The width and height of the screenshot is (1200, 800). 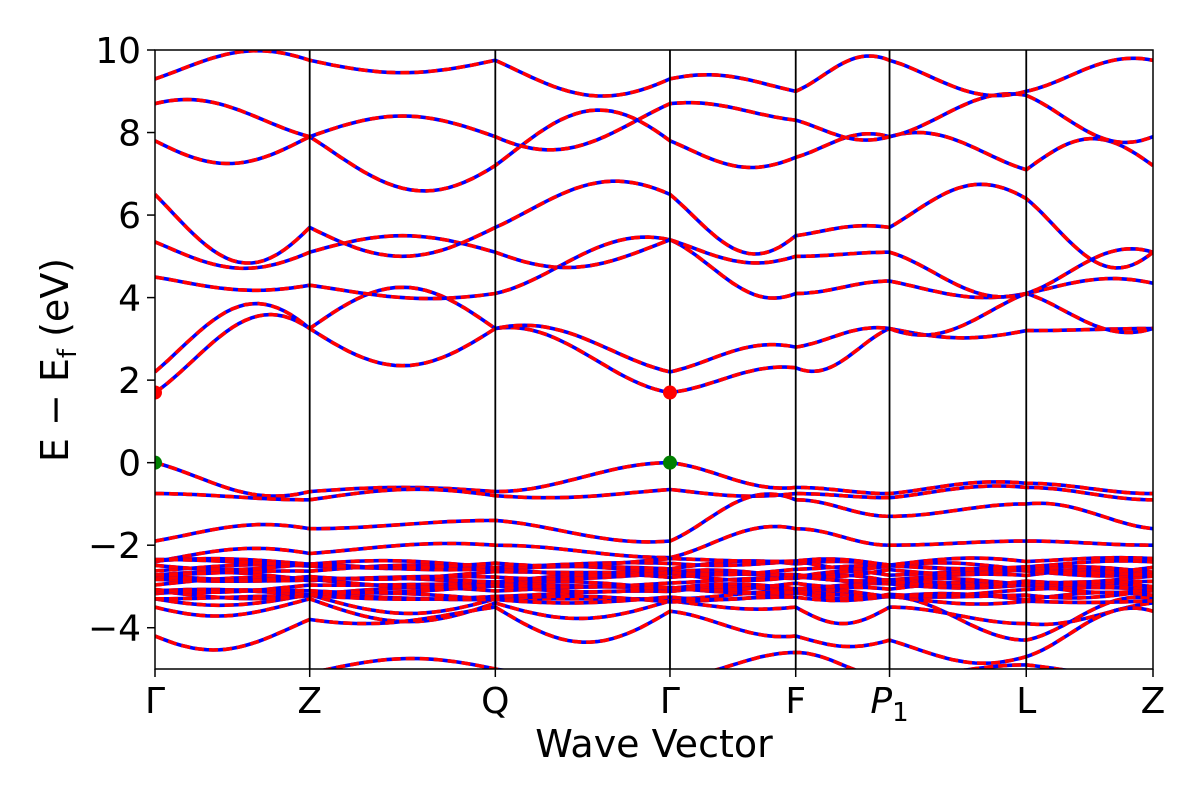 I want to click on y-axis-label-unit: (eV), so click(x=55, y=303).